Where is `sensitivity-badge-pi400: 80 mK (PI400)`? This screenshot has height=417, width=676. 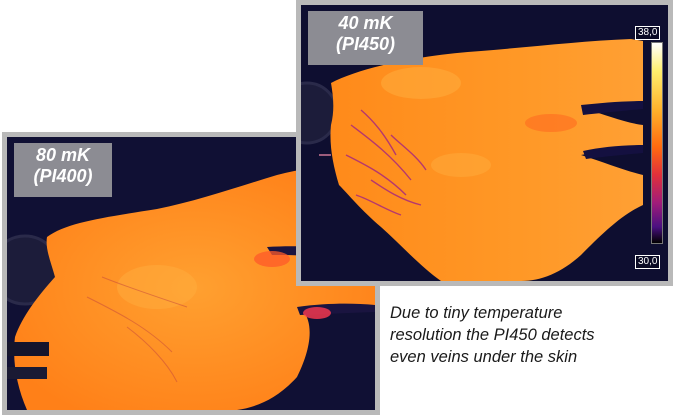
sensitivity-badge-pi400: 80 mK (PI400) is located at coordinates (63, 170).